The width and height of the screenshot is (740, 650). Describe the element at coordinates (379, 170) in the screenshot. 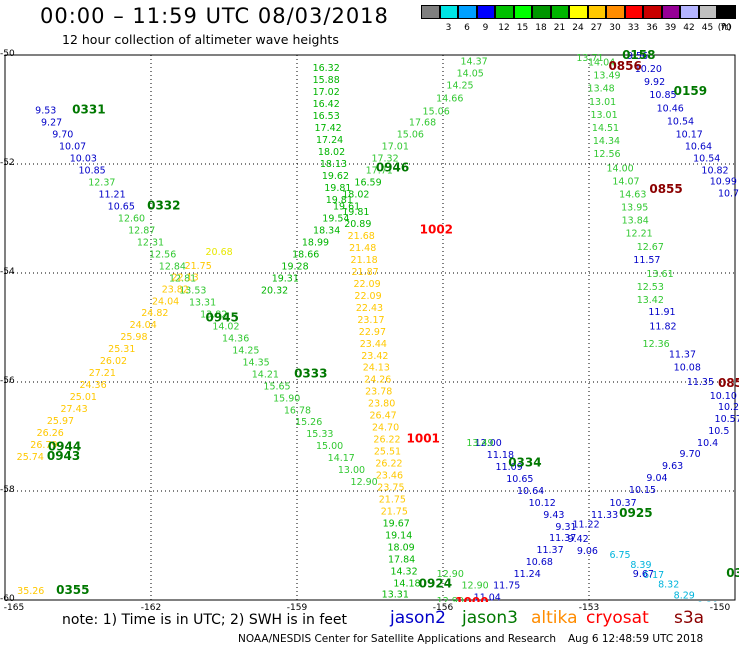

I see `swh-value: 17.71` at that location.